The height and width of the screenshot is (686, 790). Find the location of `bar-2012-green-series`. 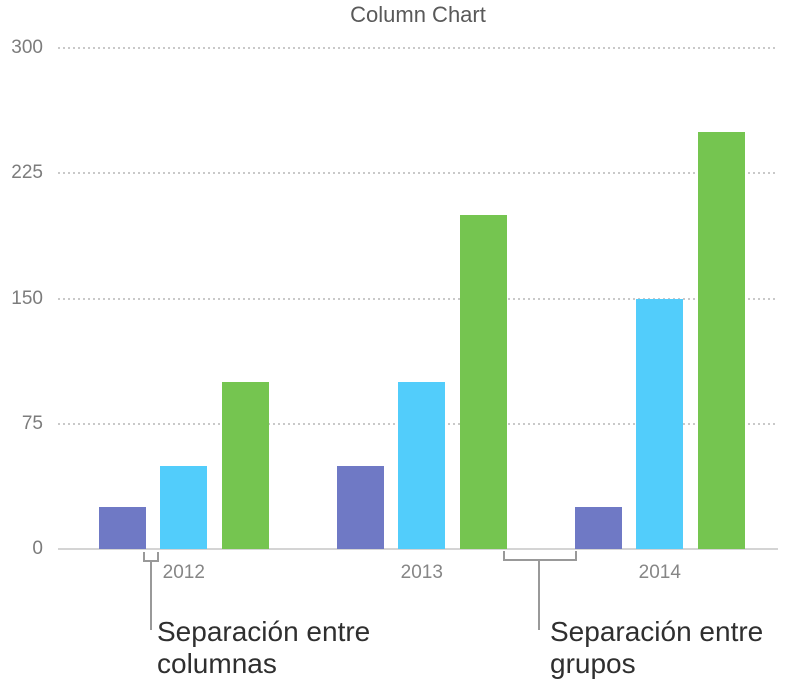

bar-2012-green-series is located at coordinates (245, 465).